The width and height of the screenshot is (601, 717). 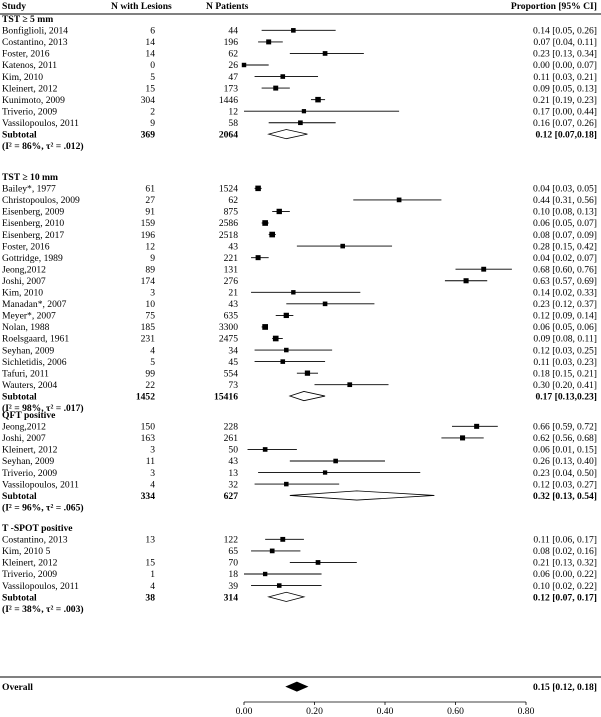 What do you see at coordinates (25, 373) in the screenshot?
I see `study-name: Tafuri, 2011` at bounding box center [25, 373].